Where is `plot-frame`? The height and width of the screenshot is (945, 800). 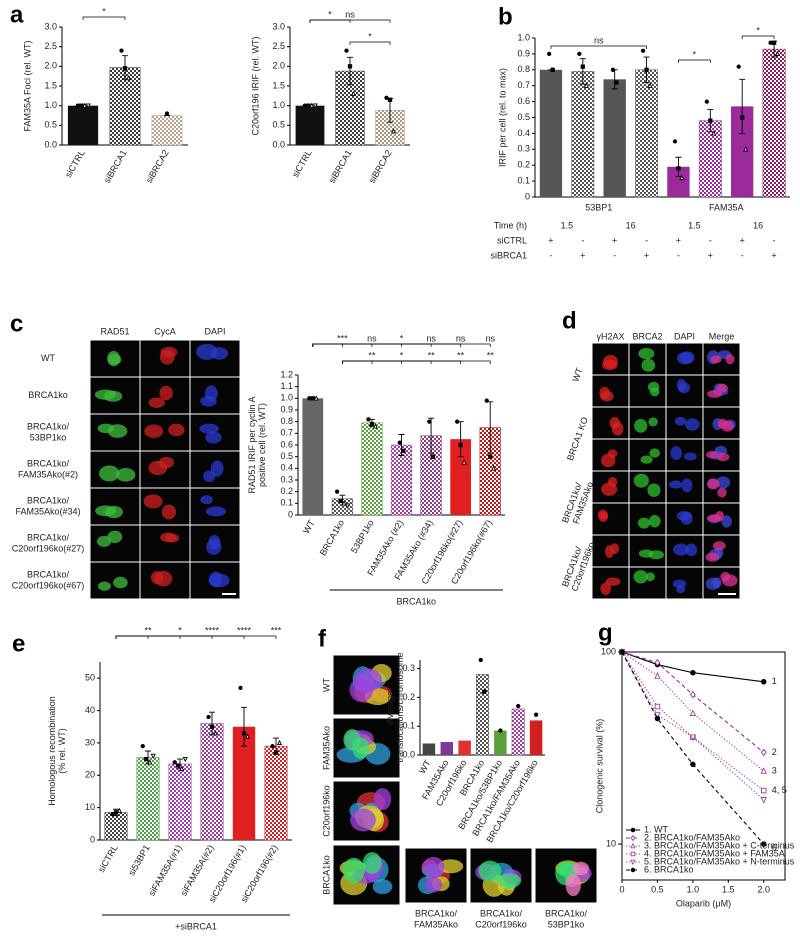
plot-frame is located at coordinates (703, 766).